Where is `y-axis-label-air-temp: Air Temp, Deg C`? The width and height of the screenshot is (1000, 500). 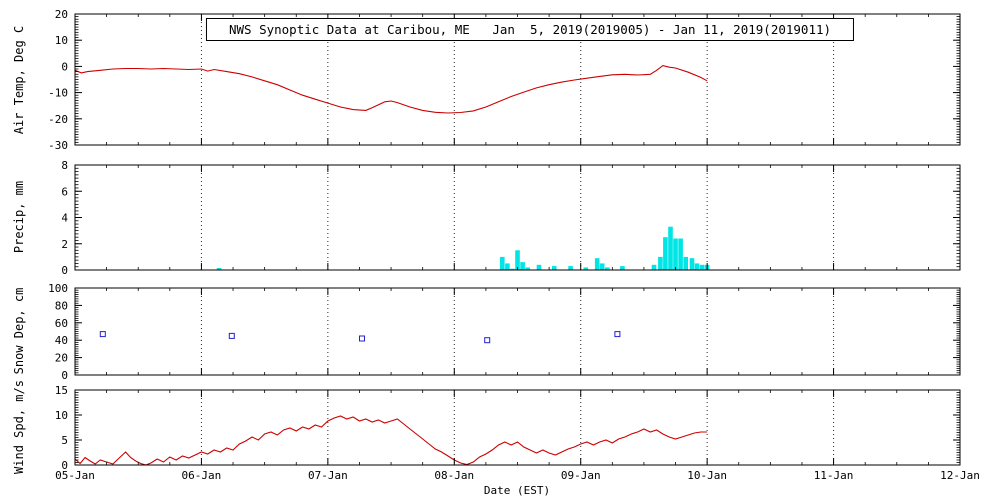
y-axis-label-air-temp: Air Temp, Deg C is located at coordinates (19, 80).